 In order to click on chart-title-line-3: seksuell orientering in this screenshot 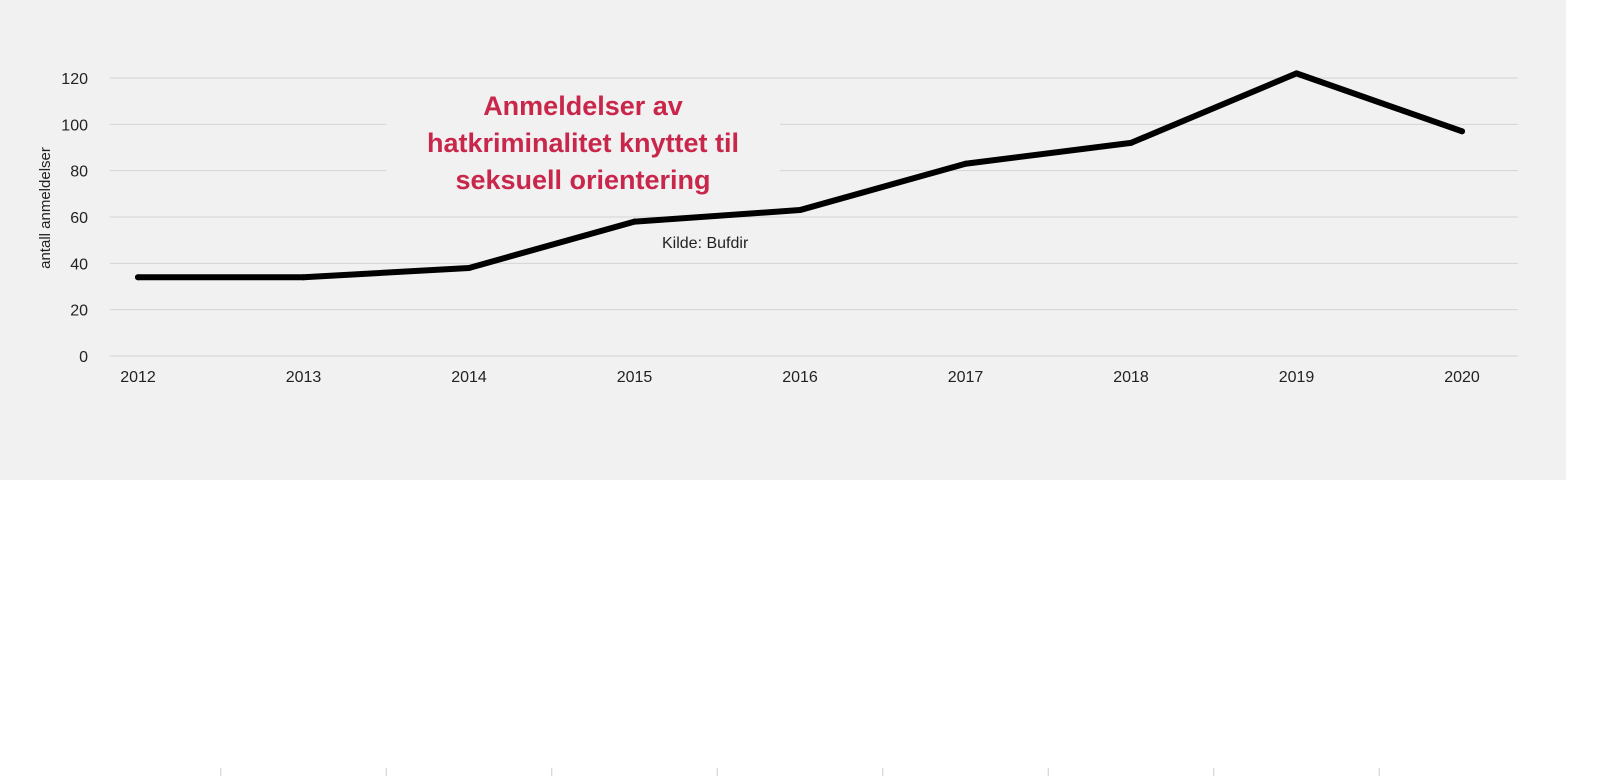, I will do `click(583, 179)`.